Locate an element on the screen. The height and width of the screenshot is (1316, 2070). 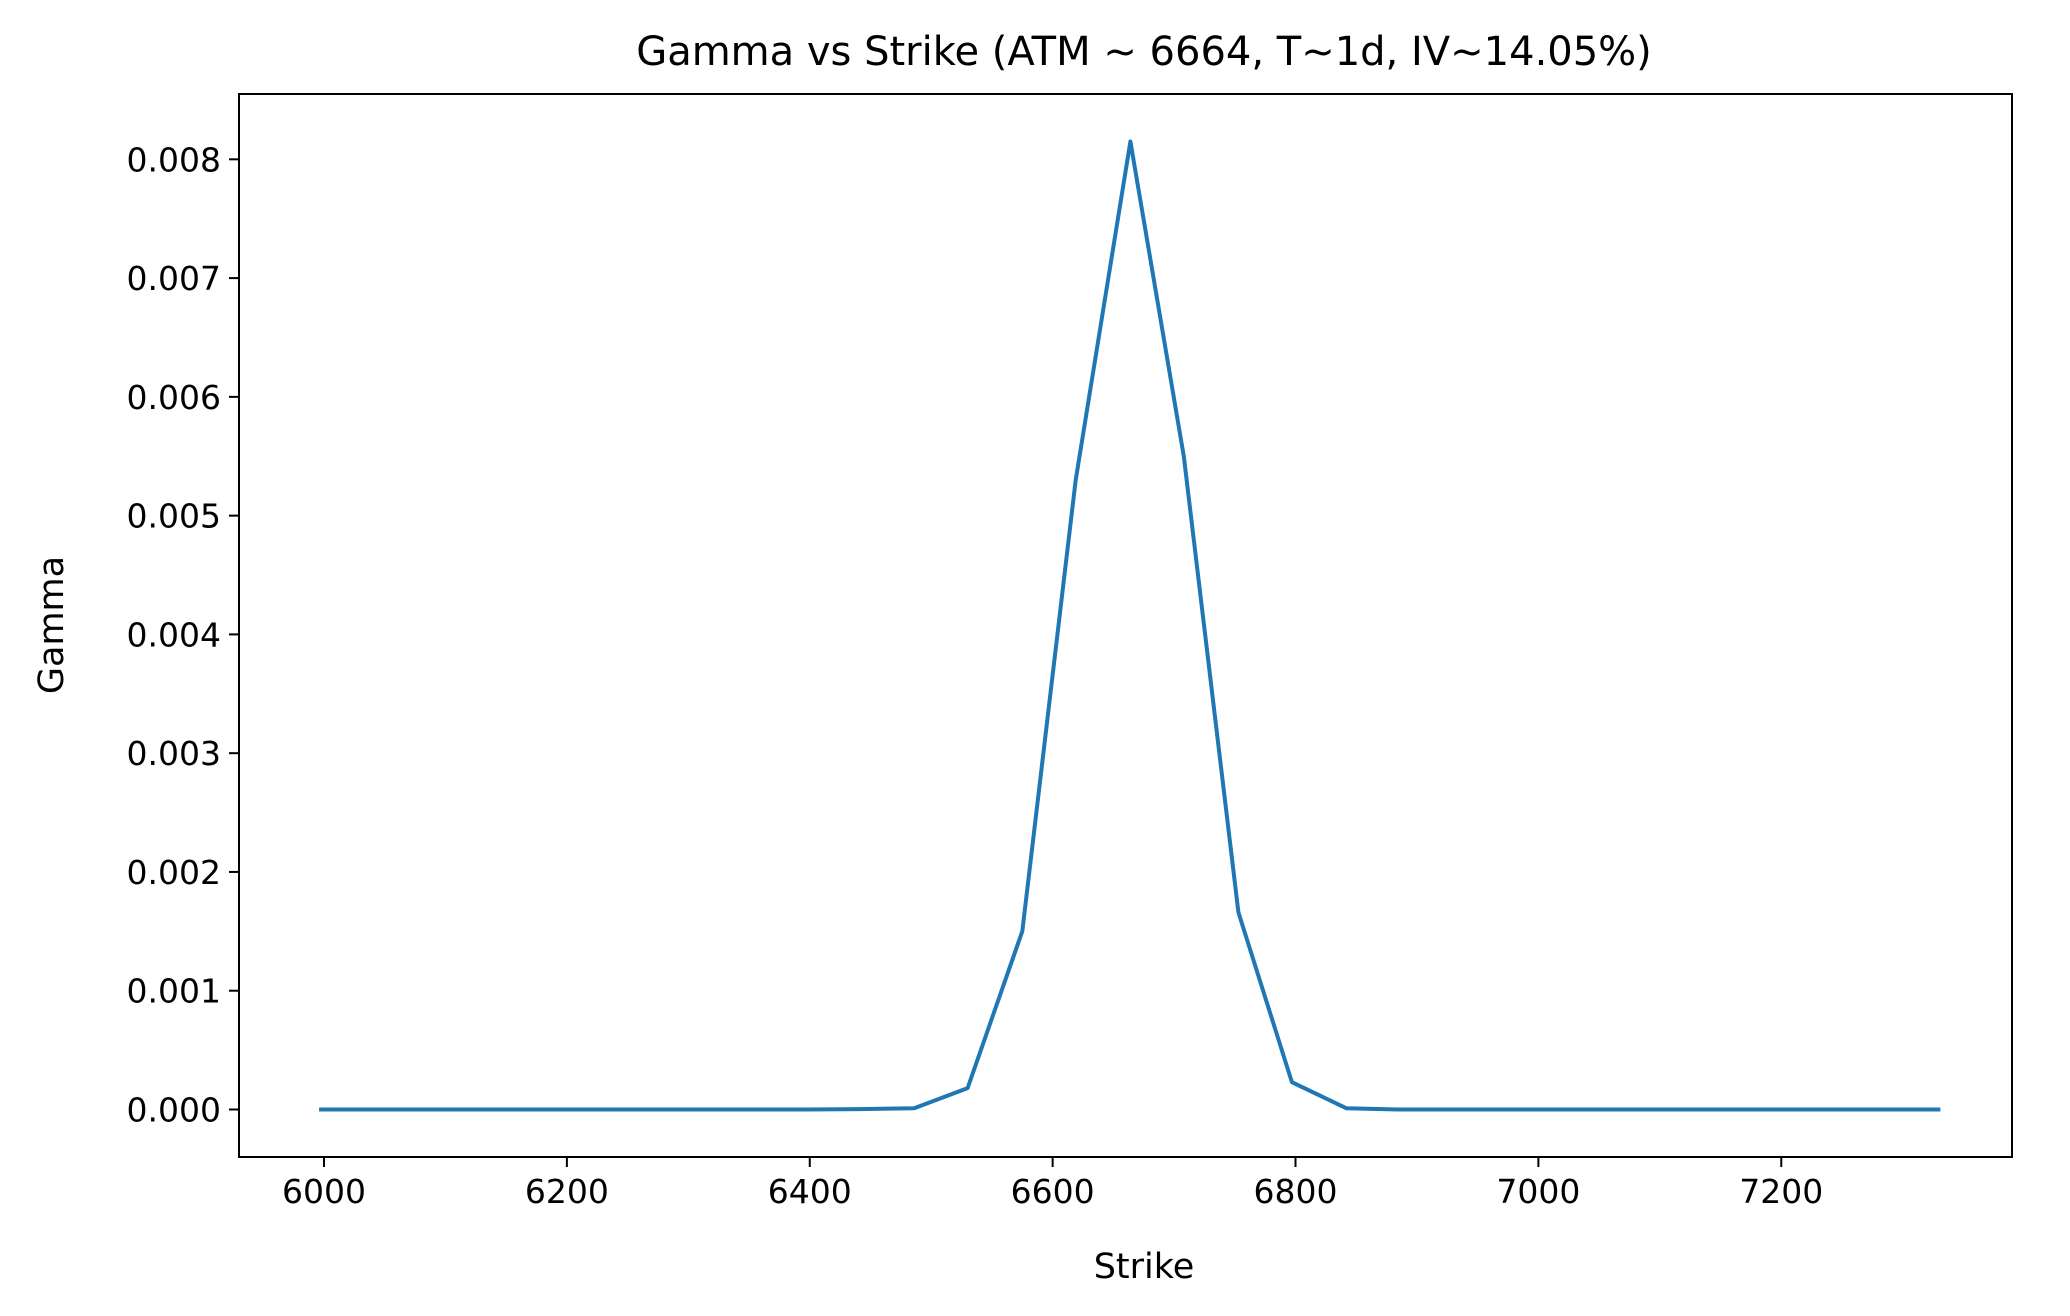
x-tick-label: 7200 is located at coordinates (1781, 1191).